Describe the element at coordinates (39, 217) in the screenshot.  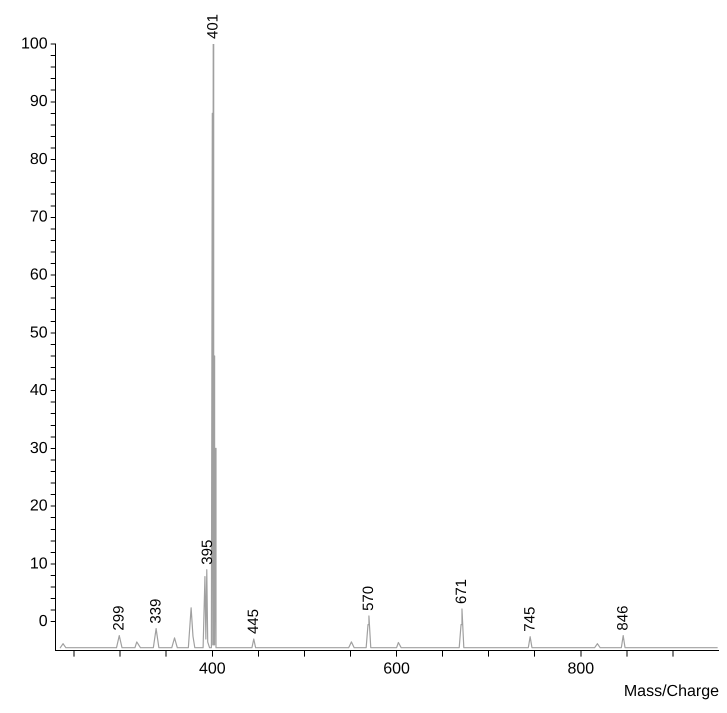
I see `y-tick-label: 70` at that location.